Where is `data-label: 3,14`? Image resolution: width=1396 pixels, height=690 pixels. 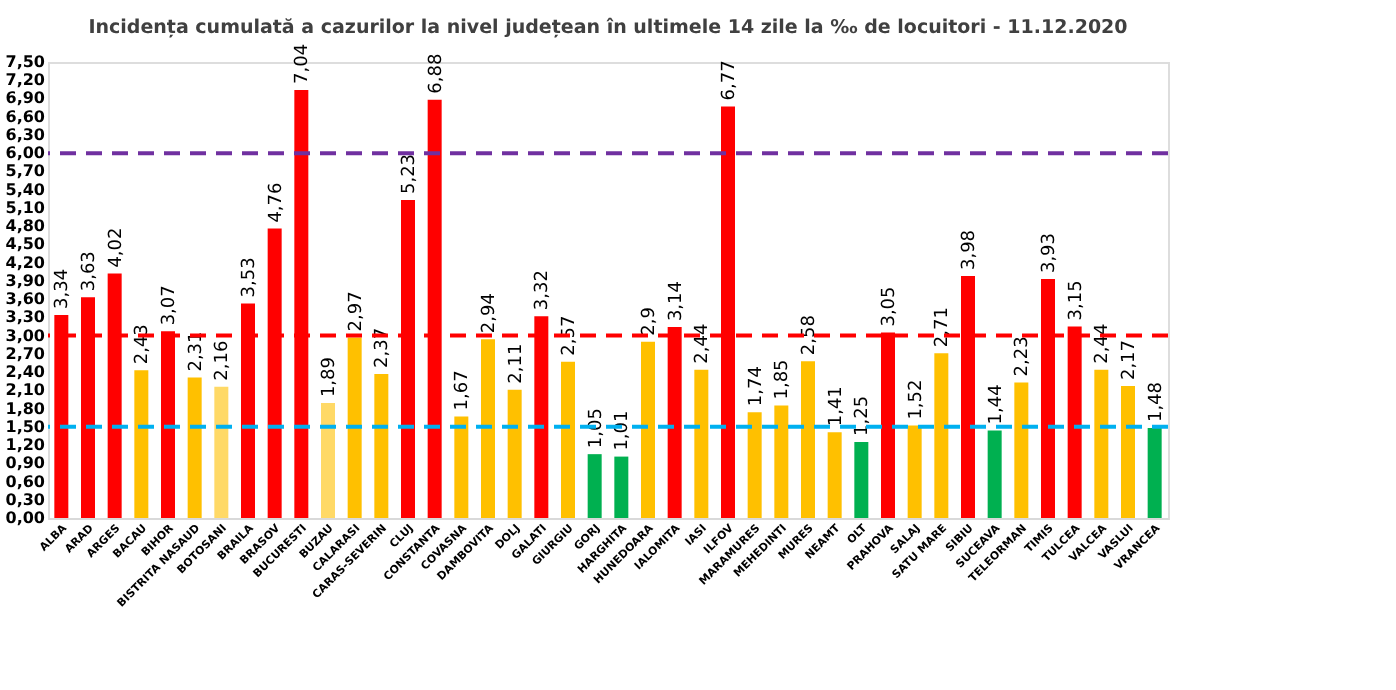
data-label: 3,14 is located at coordinates (676, 301).